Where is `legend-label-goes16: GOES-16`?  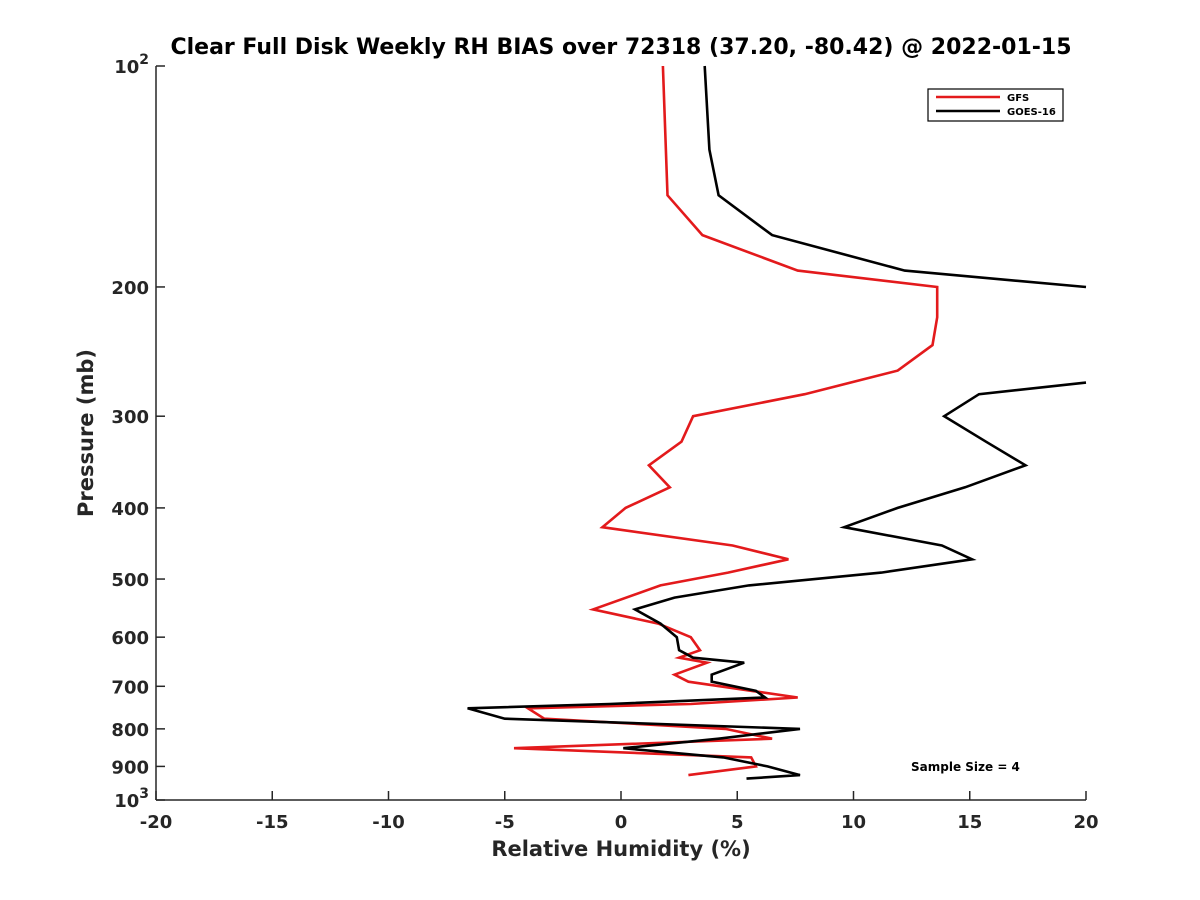
legend-label-goes16: GOES-16 is located at coordinates (1031, 112).